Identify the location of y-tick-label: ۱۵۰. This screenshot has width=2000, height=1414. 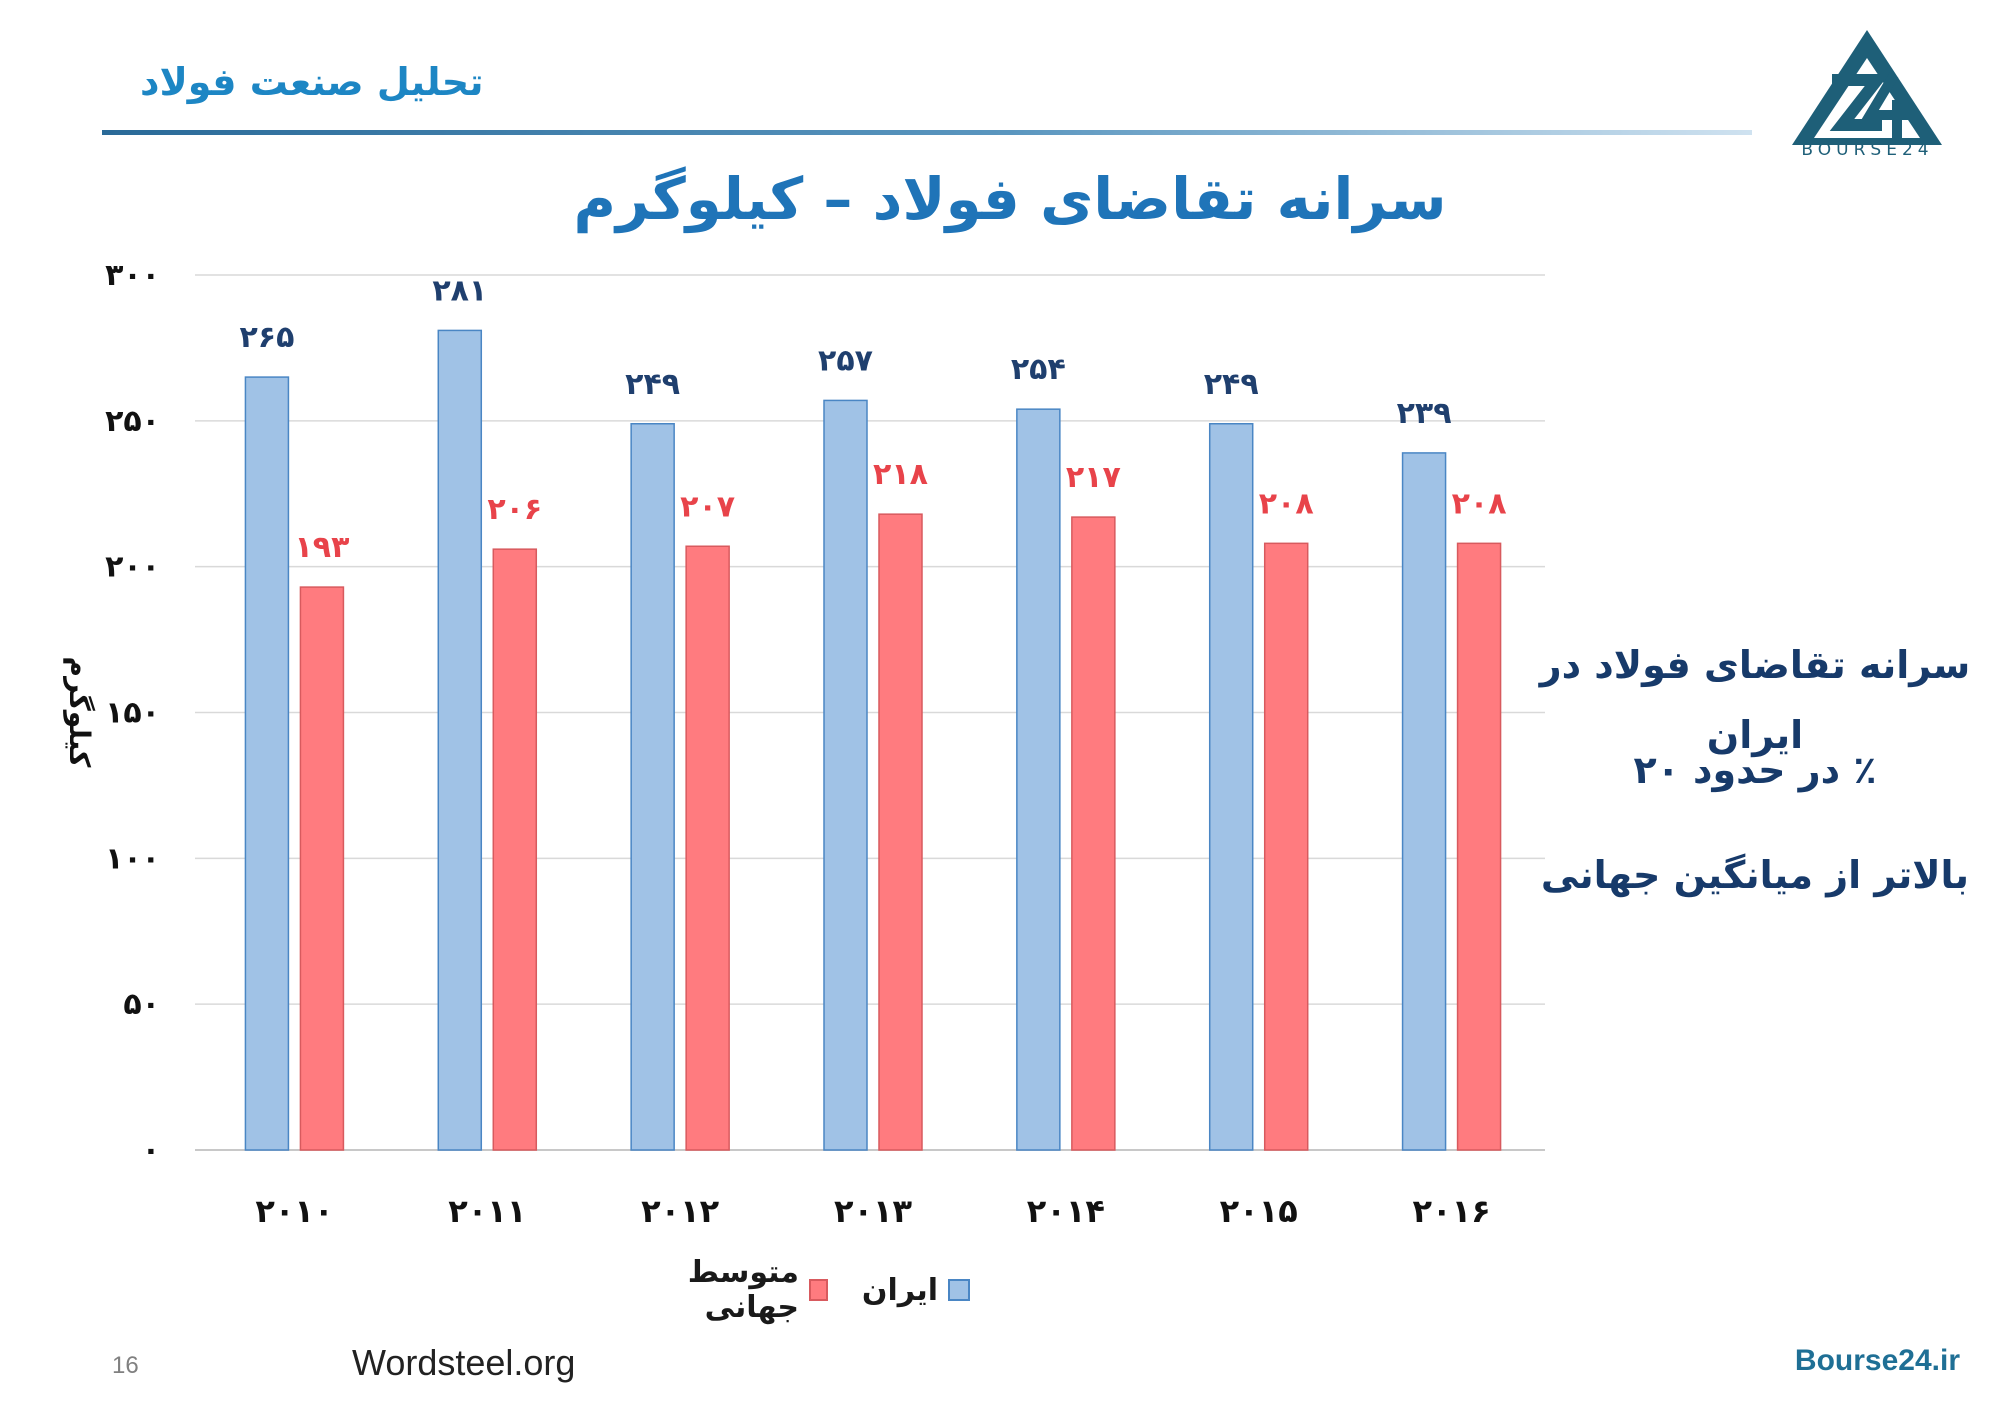
(132, 713).